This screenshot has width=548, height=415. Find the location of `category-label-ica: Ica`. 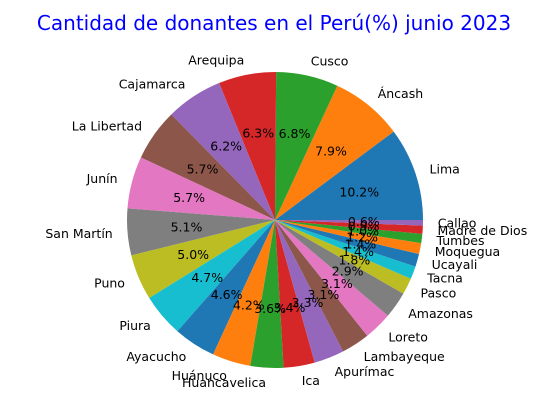

category-label-ica: Ica is located at coordinates (311, 380).